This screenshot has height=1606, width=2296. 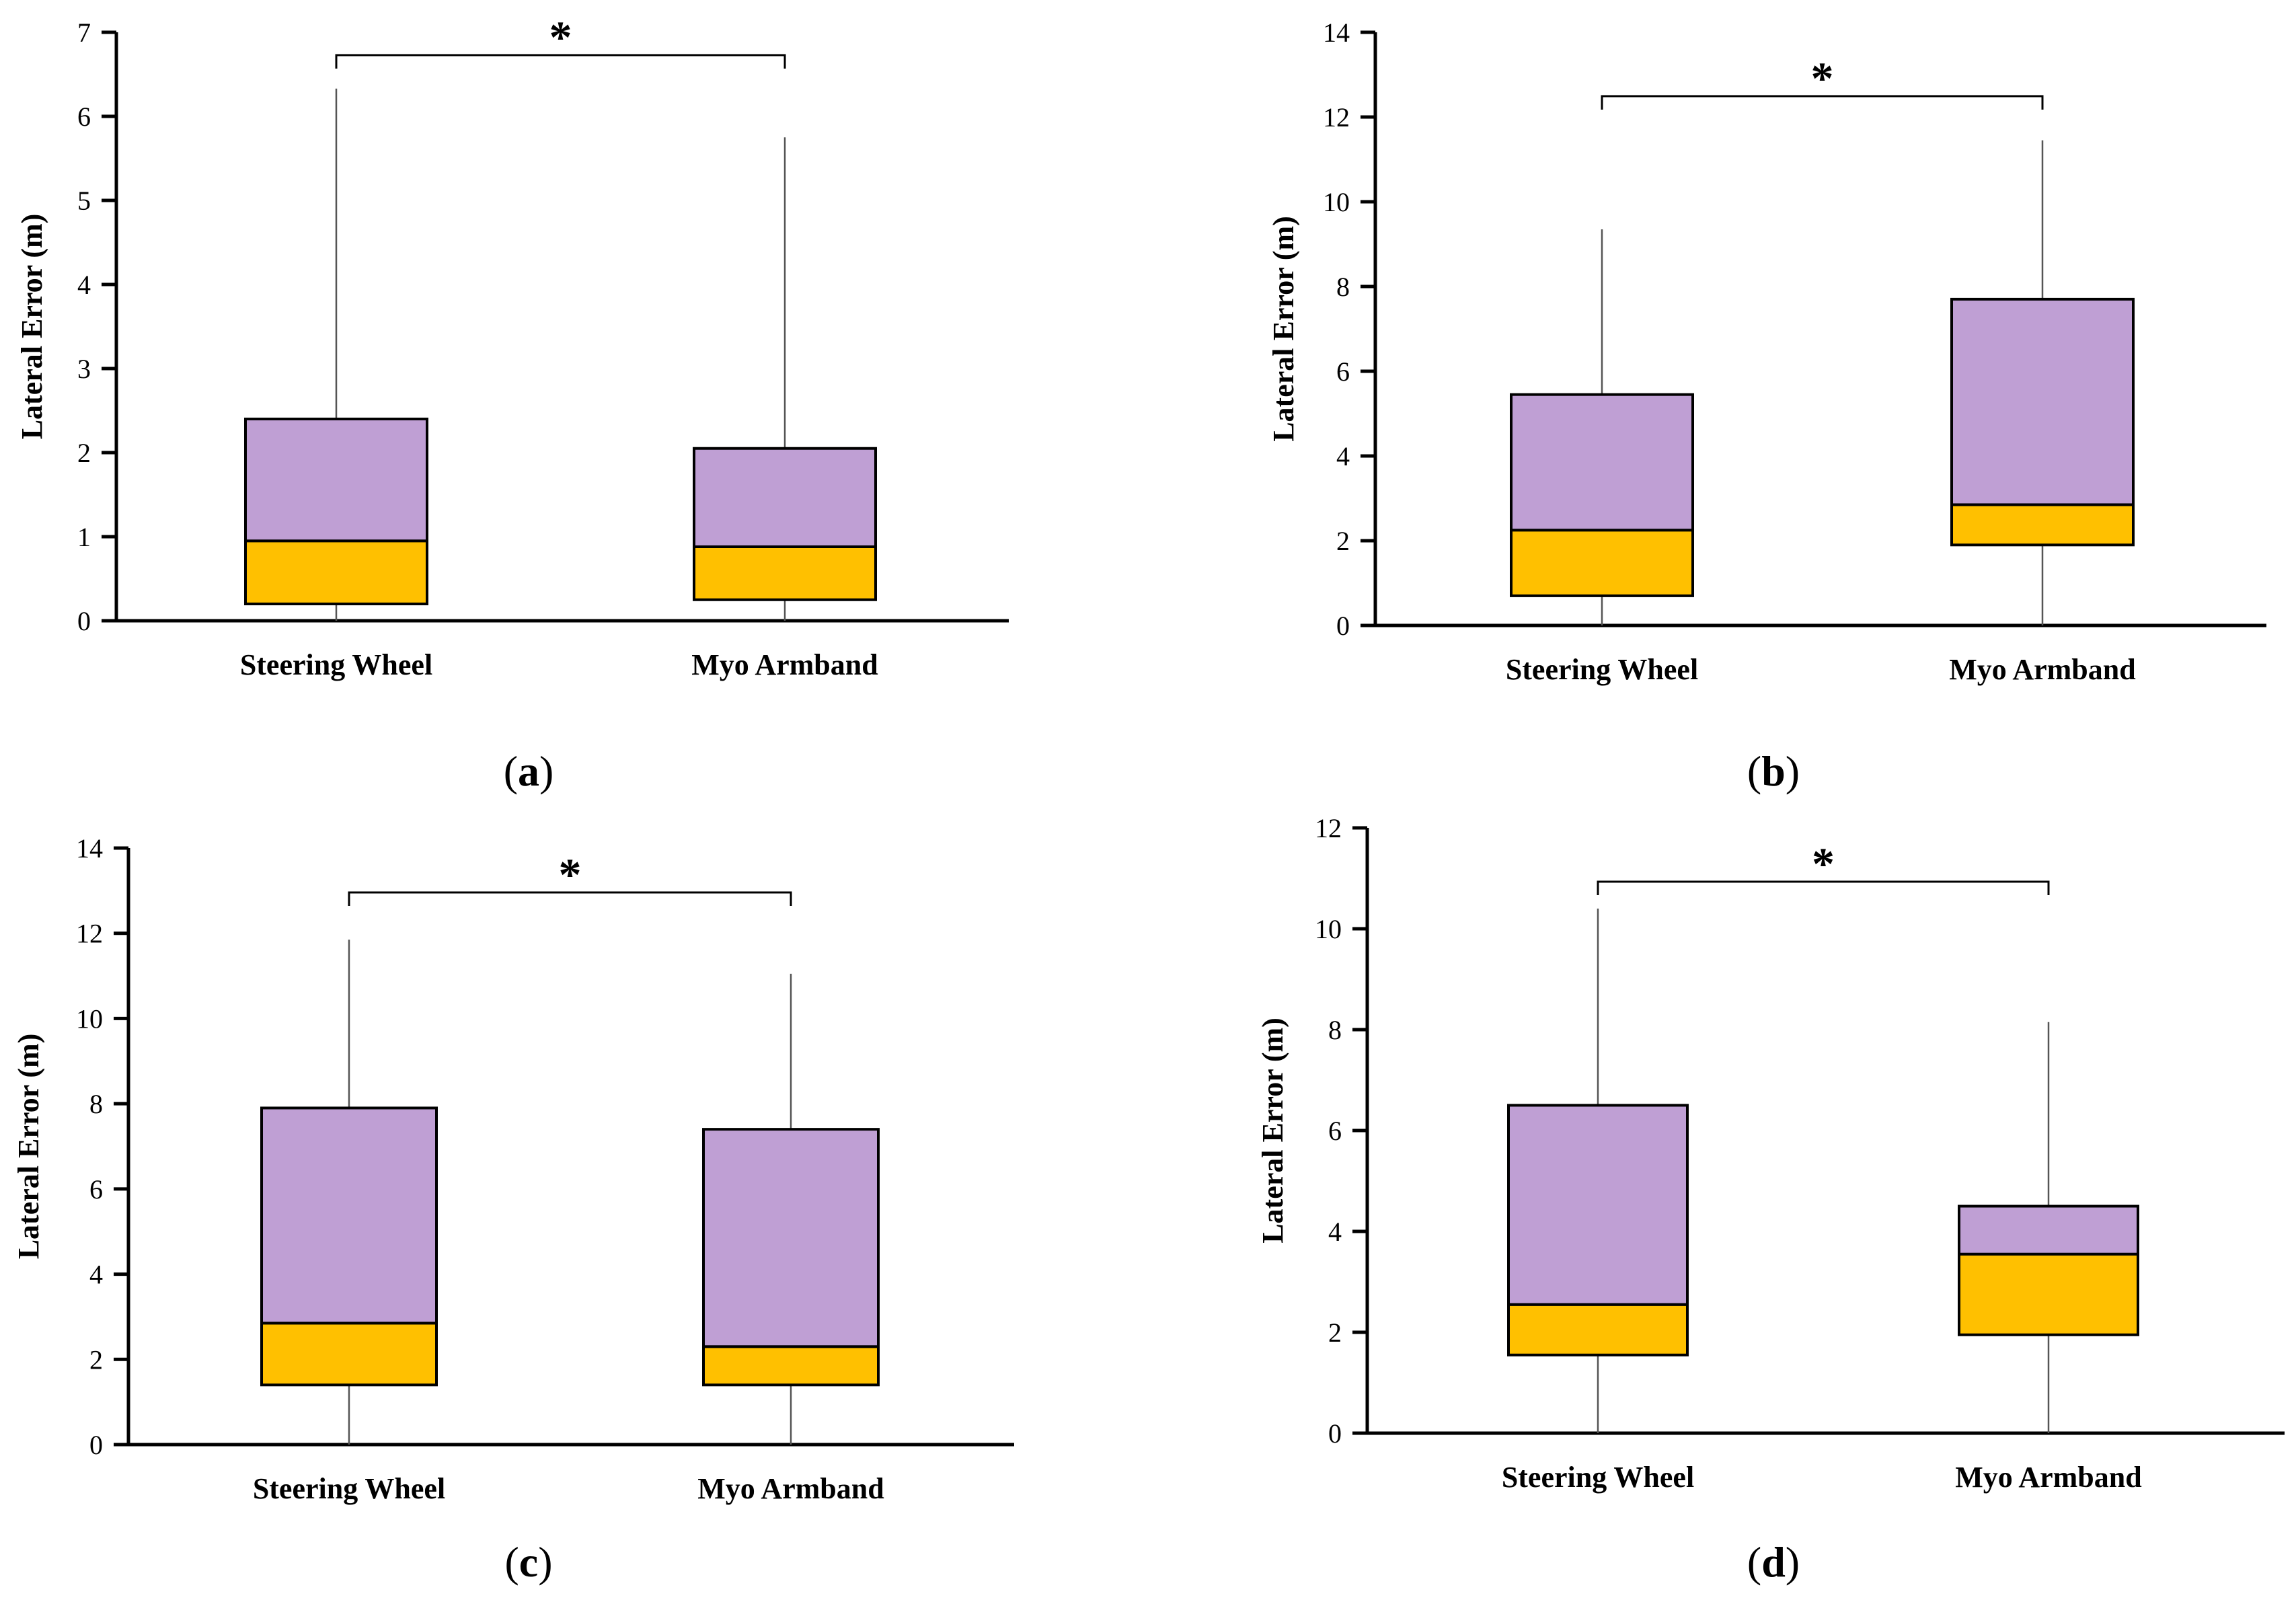 I want to click on y-tick-label: 7, so click(x=84, y=32).